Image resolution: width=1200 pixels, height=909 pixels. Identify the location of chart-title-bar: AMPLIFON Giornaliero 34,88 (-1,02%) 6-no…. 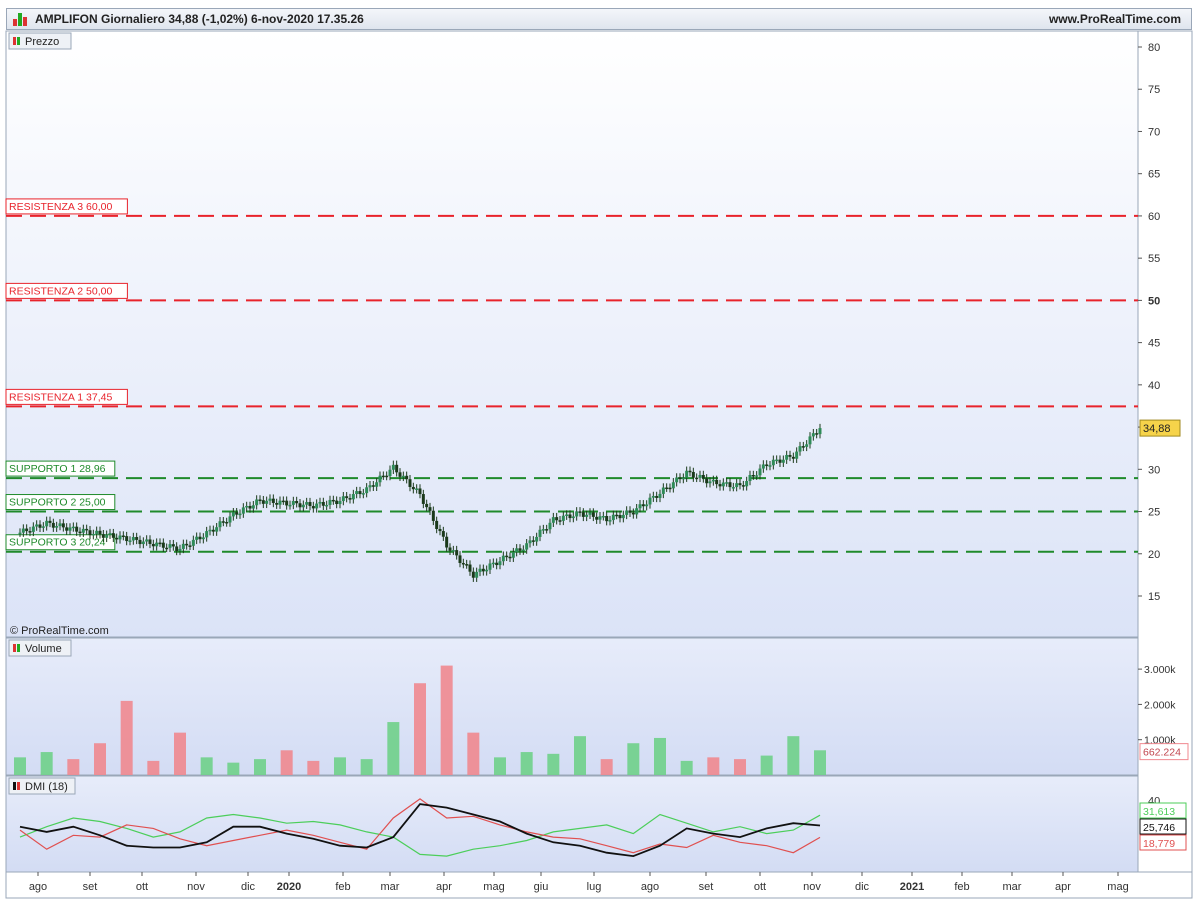
(599, 19).